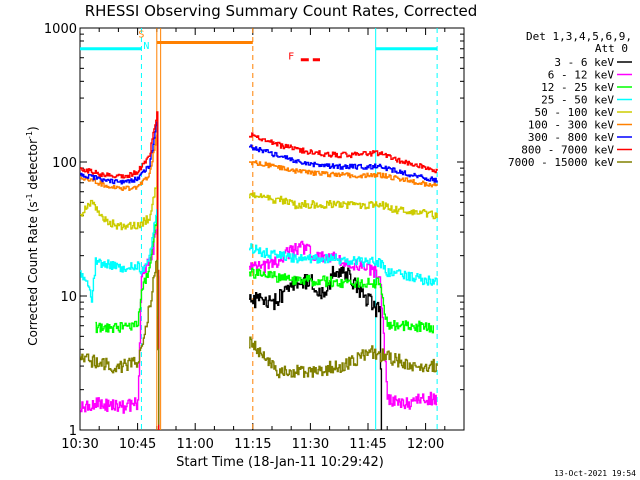 This screenshot has width=640, height=480. I want to click on x-tick-label: 11:45, so click(367, 444).